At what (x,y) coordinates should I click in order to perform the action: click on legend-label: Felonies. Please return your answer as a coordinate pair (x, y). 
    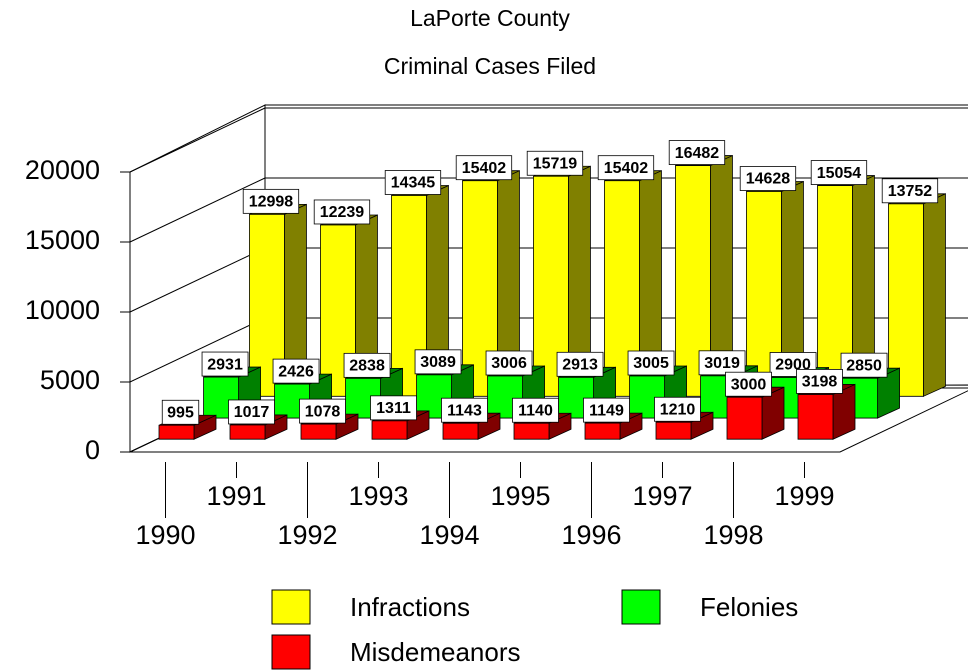
    Looking at the image, I should click on (749, 607).